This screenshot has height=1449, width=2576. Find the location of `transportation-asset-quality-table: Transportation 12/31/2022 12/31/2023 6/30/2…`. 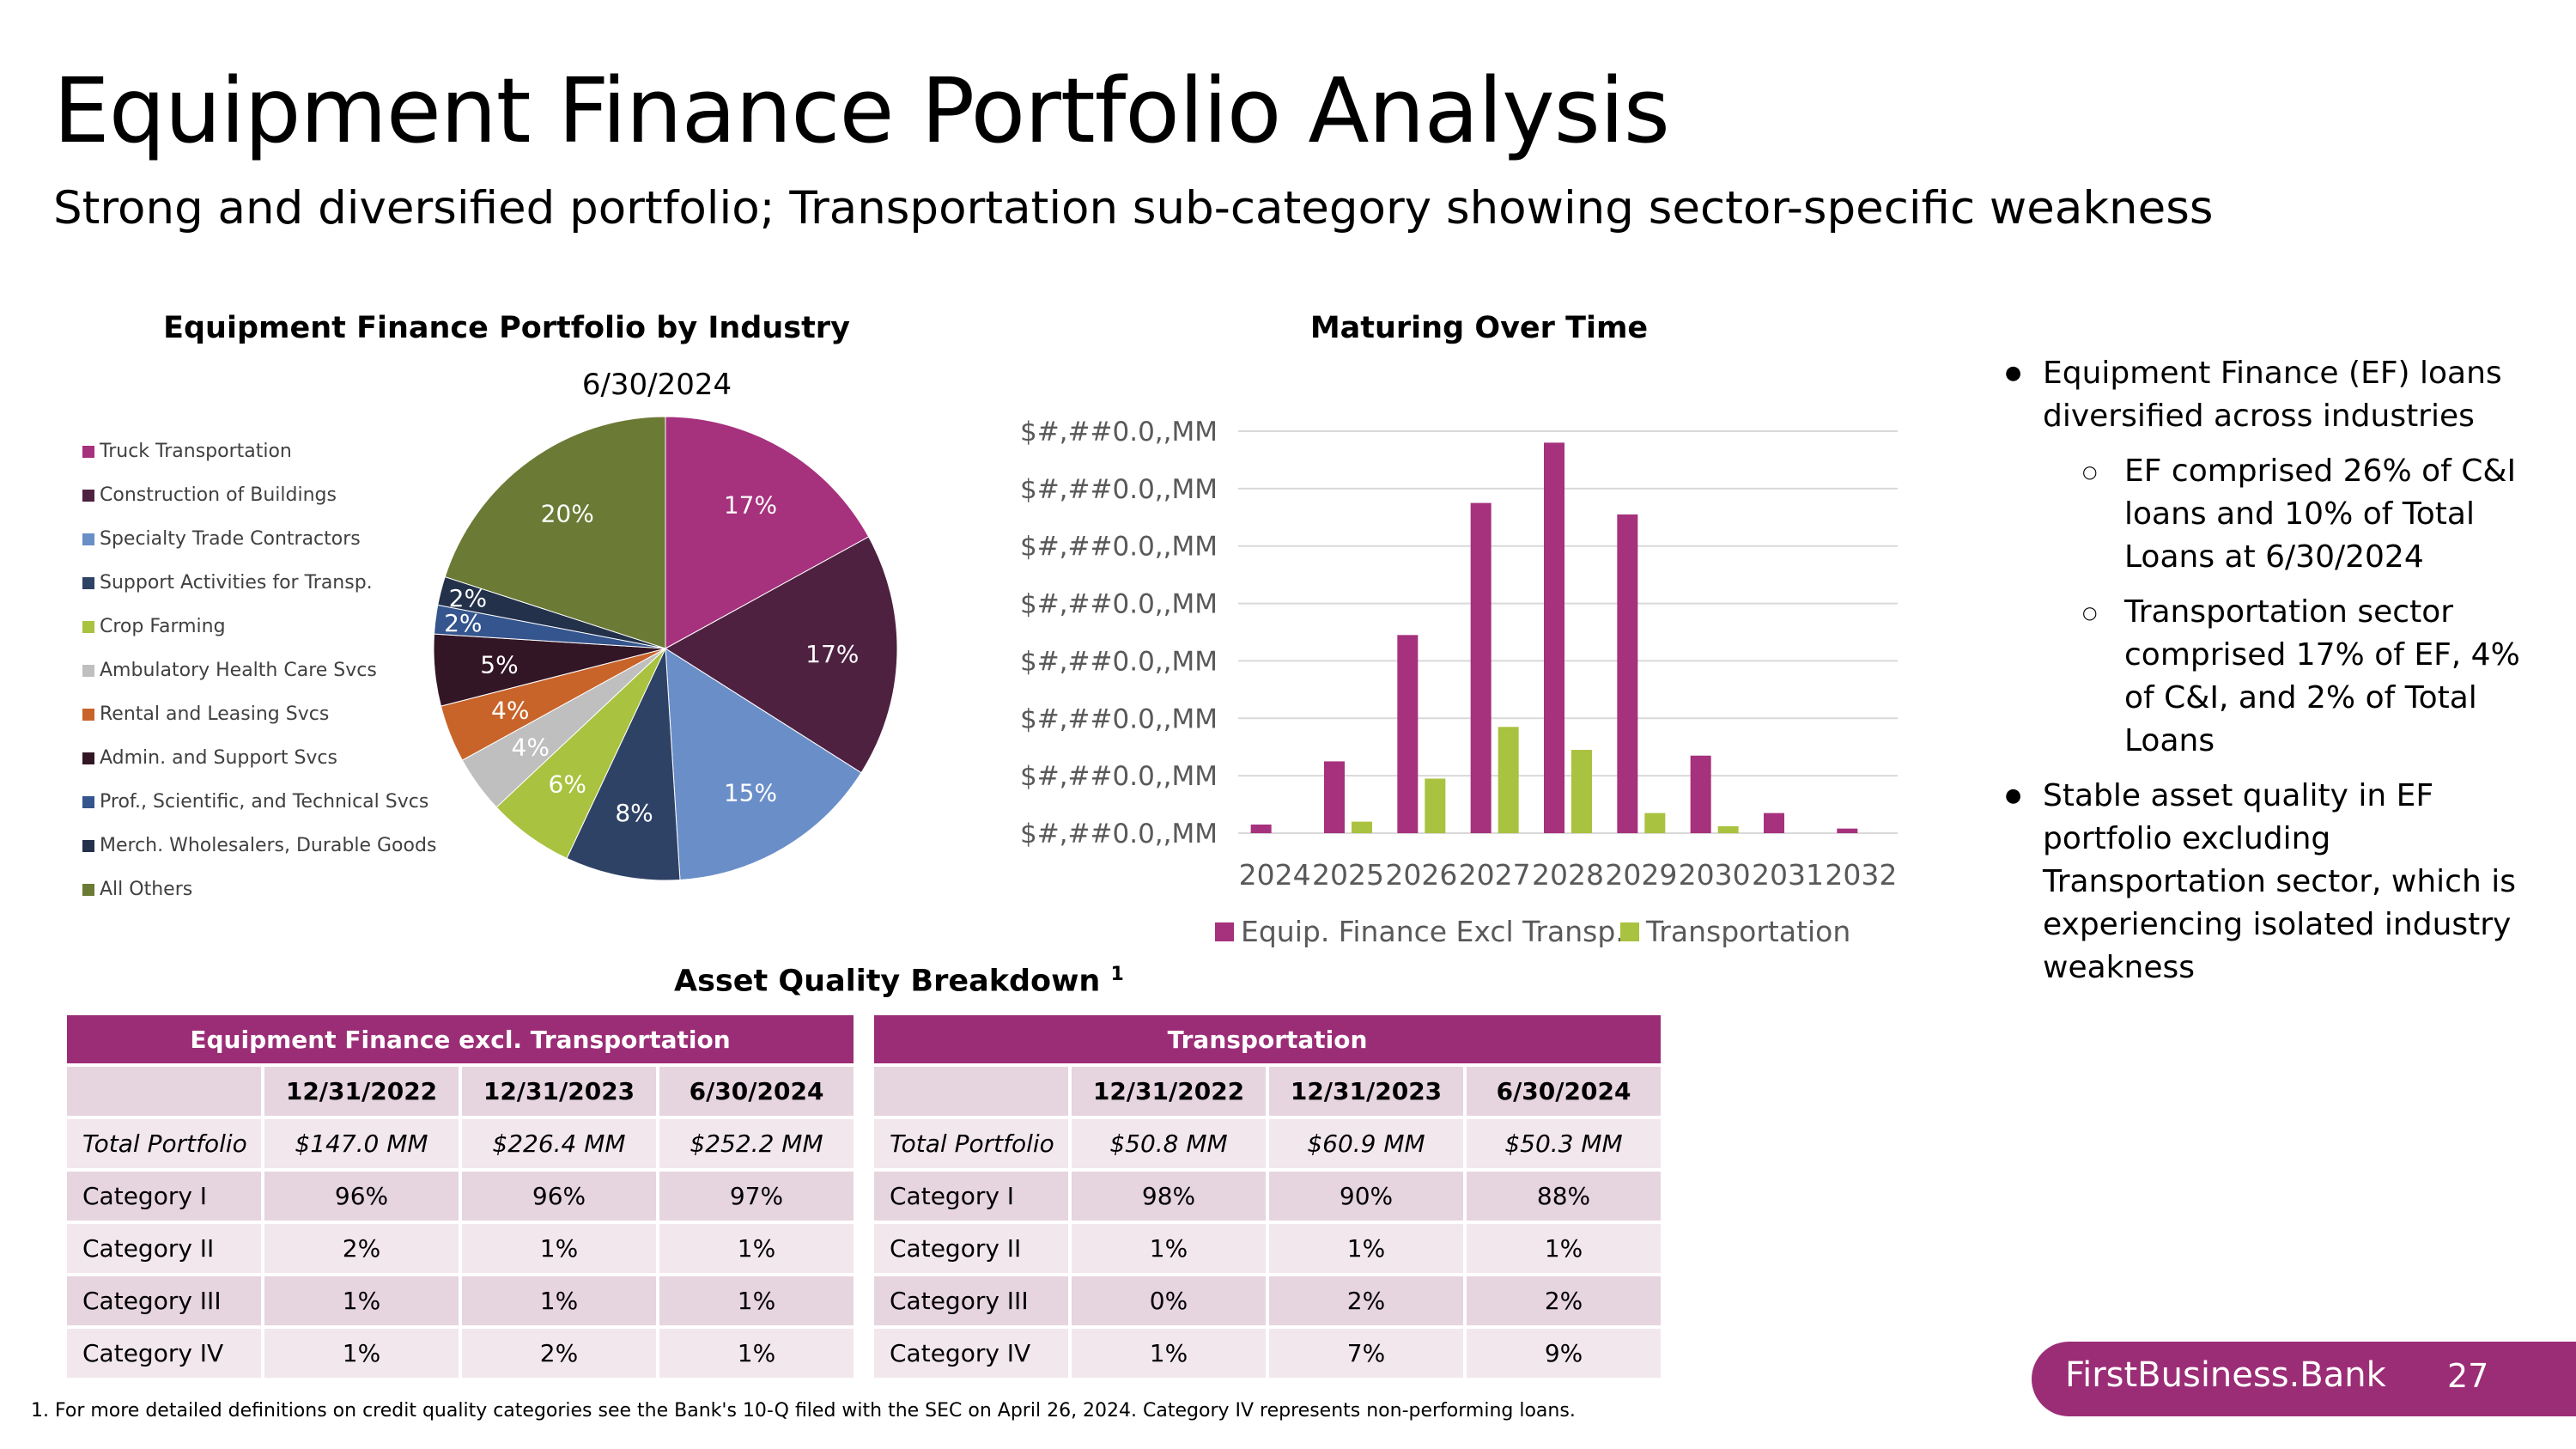

transportation-asset-quality-table: Transportation 12/31/2022 12/31/2023 6/30/2… is located at coordinates (1268, 1196).